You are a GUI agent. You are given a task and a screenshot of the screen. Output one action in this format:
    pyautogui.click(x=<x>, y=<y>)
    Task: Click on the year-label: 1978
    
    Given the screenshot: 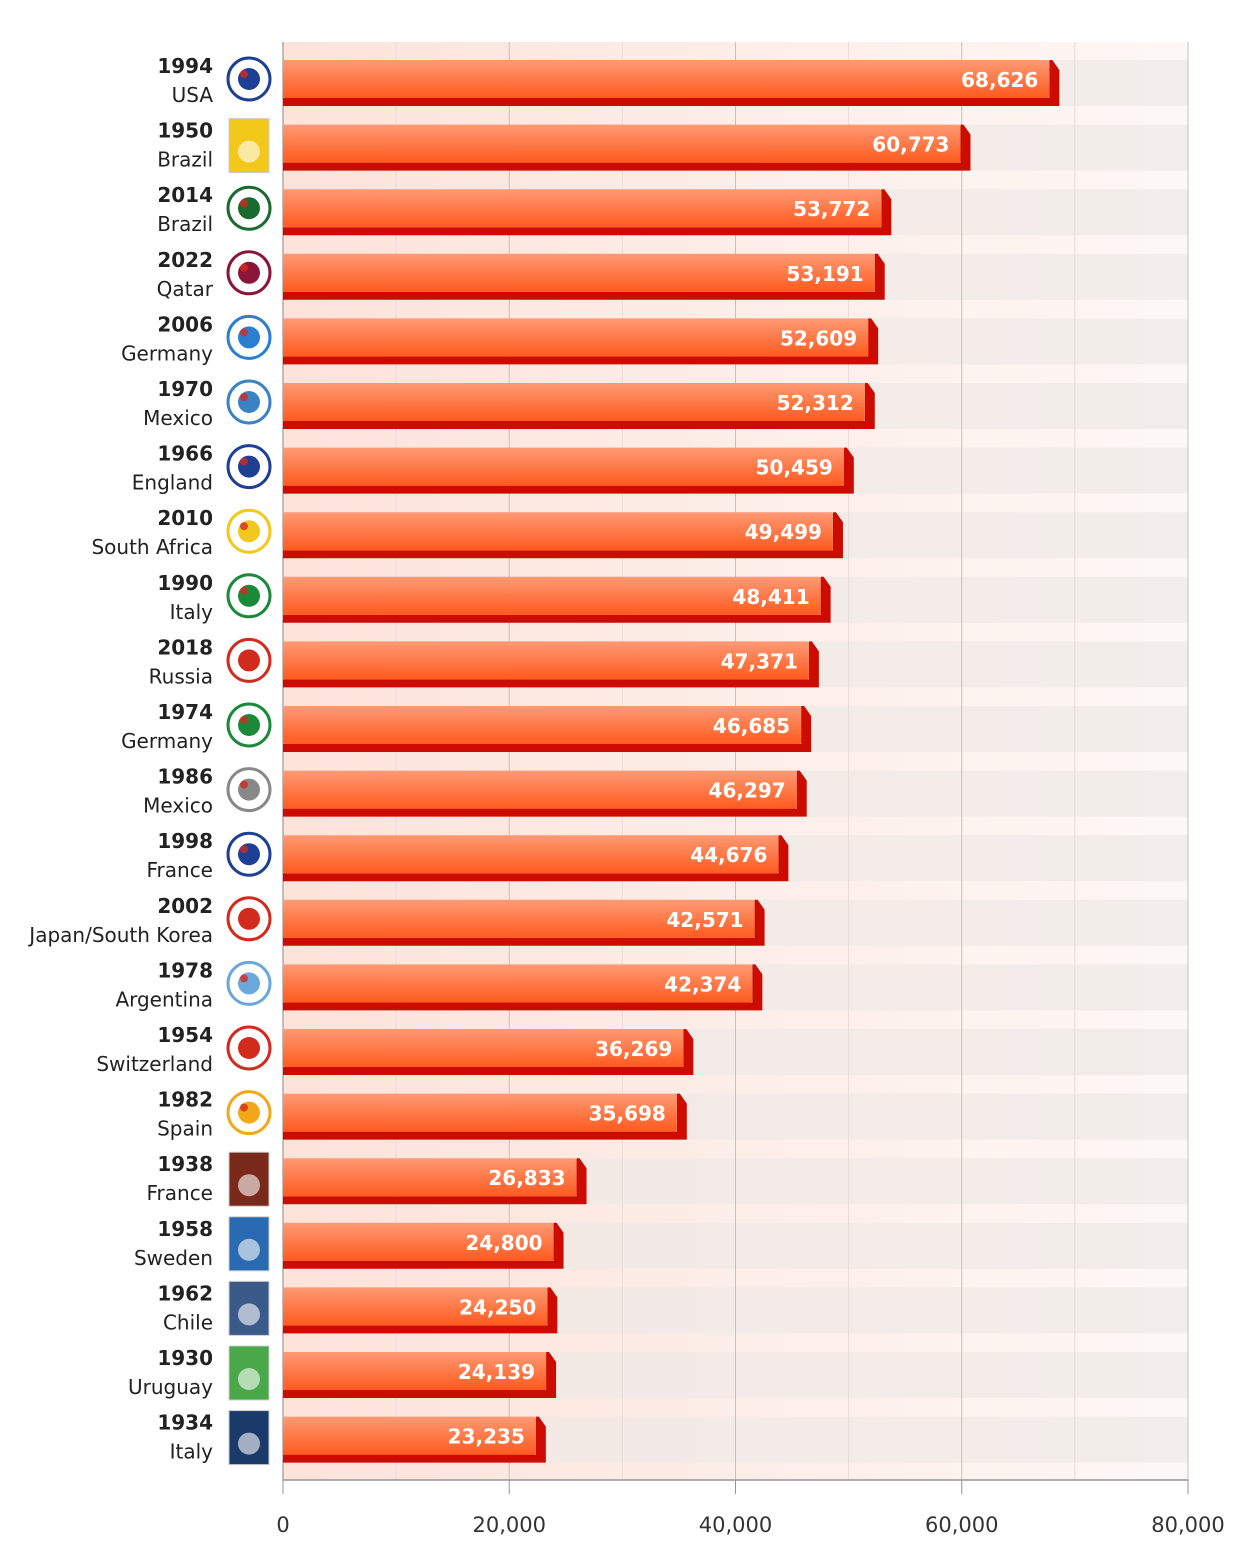 What is the action you would take?
    pyautogui.click(x=185, y=970)
    